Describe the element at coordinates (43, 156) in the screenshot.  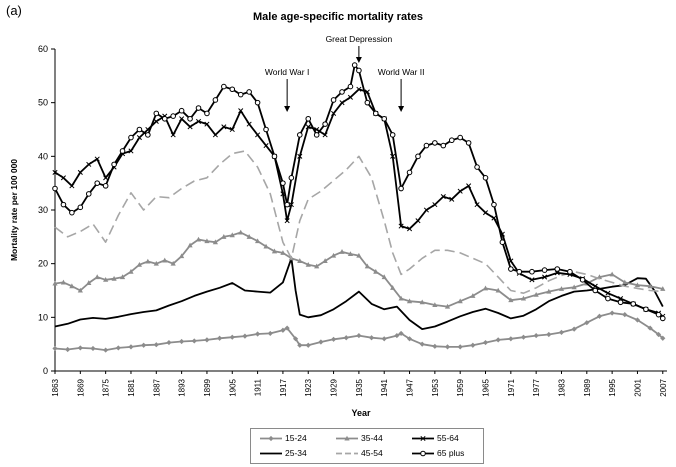
I see `y-tick-label: 40` at that location.